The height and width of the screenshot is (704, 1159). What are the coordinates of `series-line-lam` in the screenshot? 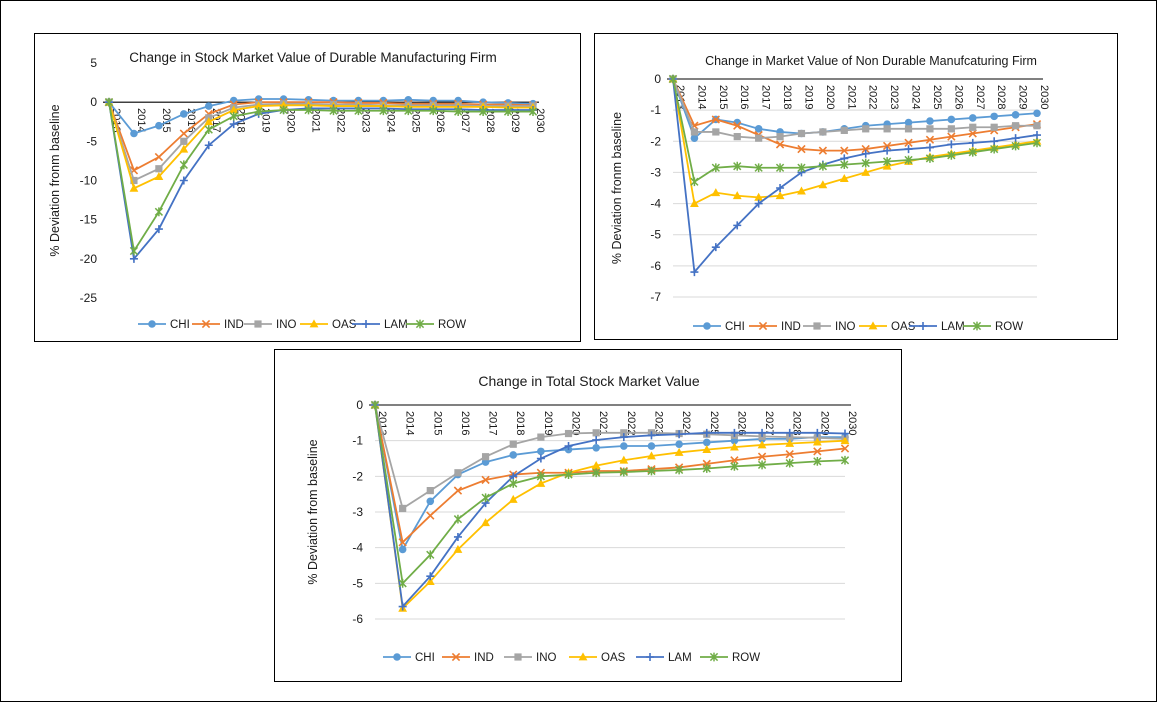 It's located at (610, 506).